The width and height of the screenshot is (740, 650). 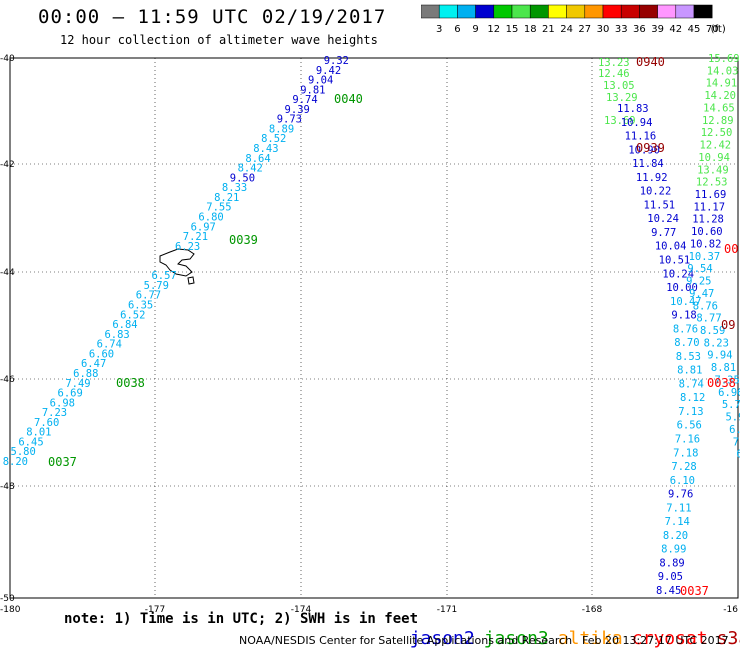 I want to click on swh-value: 6.97, so click(x=203, y=227).